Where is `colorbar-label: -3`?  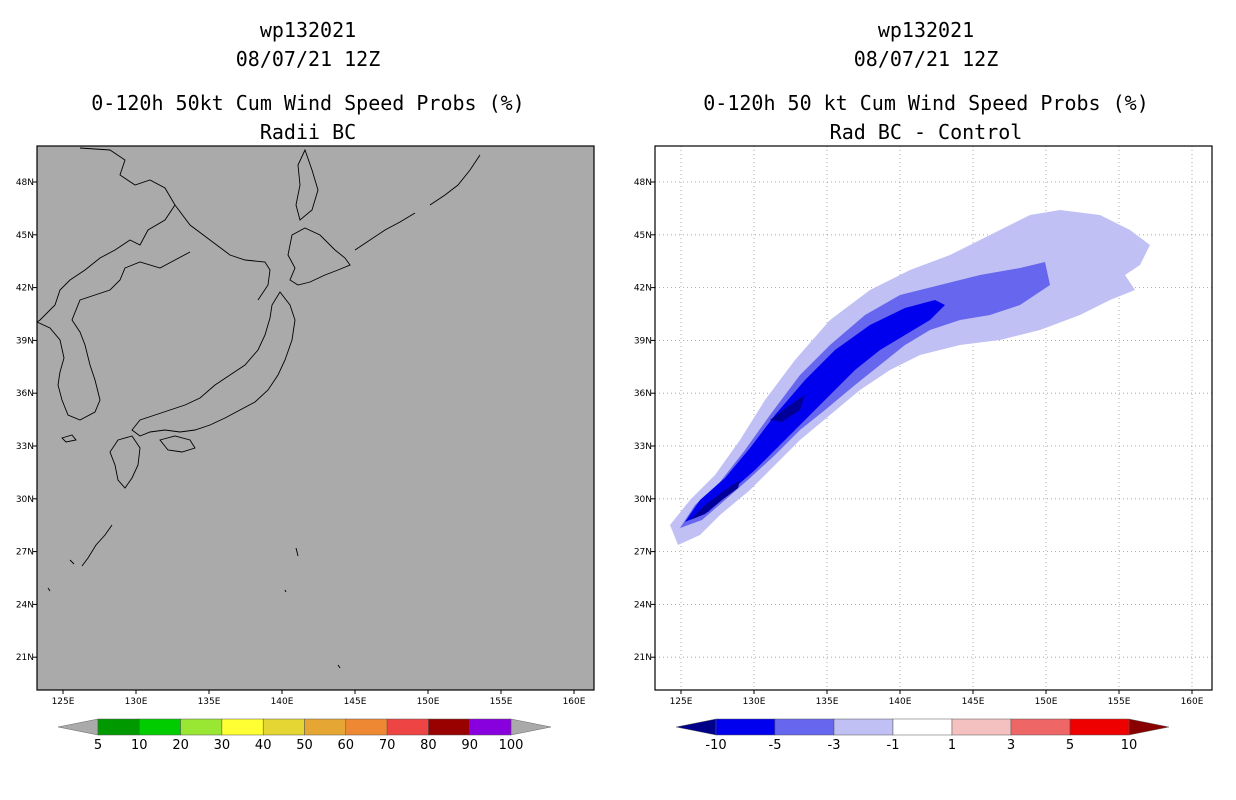
colorbar-label: -3 is located at coordinates (834, 745).